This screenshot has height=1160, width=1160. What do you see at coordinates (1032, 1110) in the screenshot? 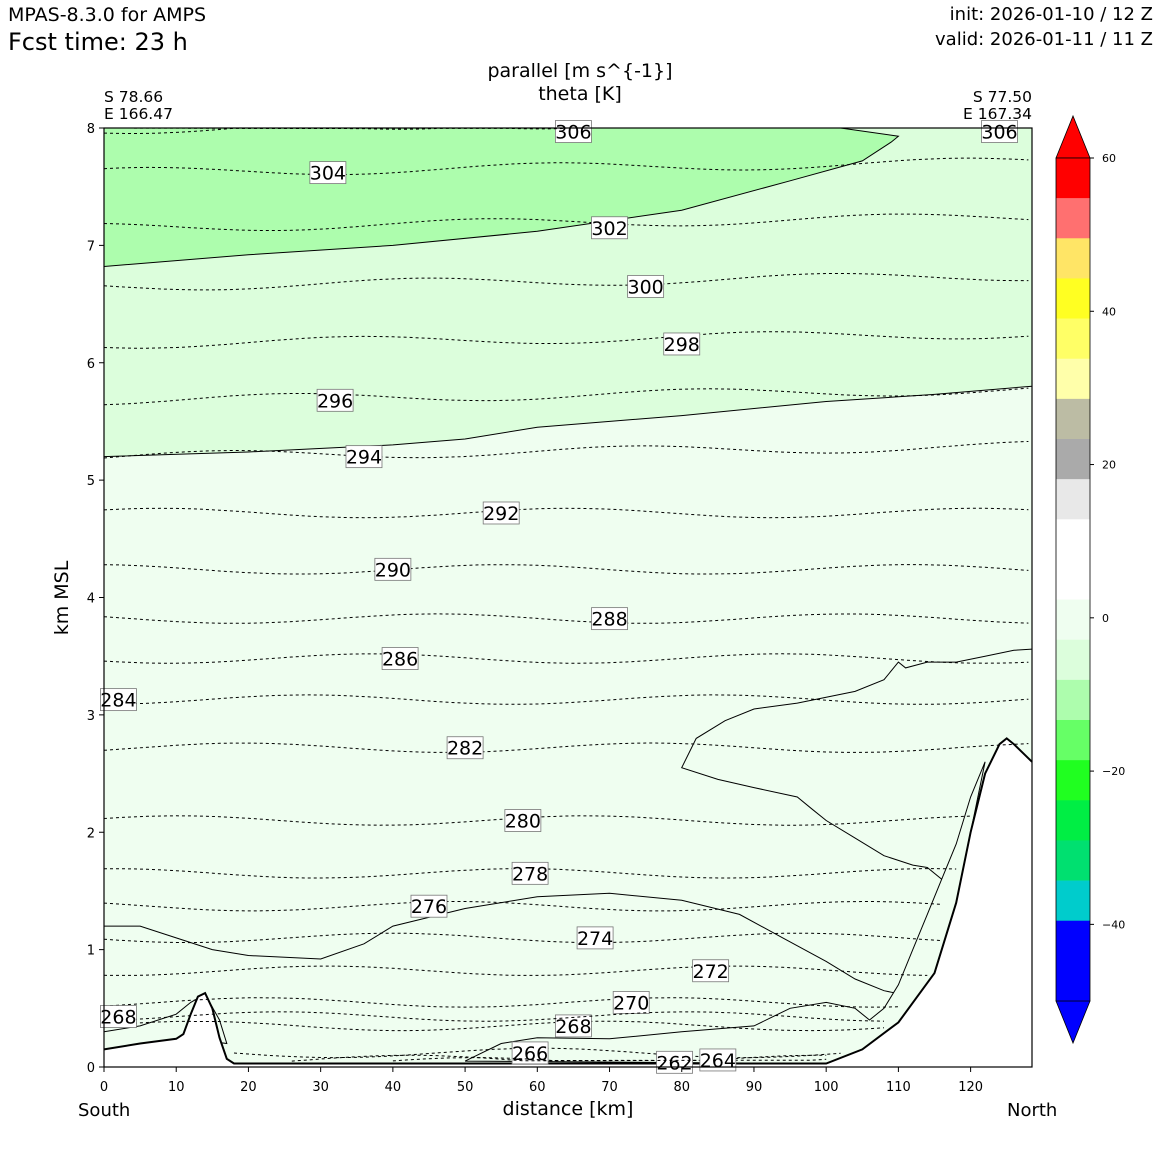
I see `north-label: North` at bounding box center [1032, 1110].